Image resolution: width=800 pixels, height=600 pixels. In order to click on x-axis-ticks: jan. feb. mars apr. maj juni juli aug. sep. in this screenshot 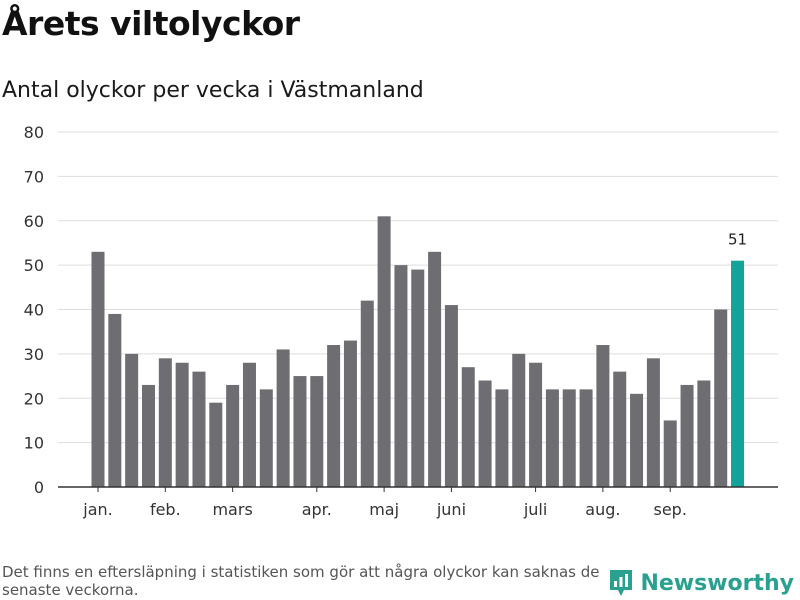, I will do `click(418, 502)`.